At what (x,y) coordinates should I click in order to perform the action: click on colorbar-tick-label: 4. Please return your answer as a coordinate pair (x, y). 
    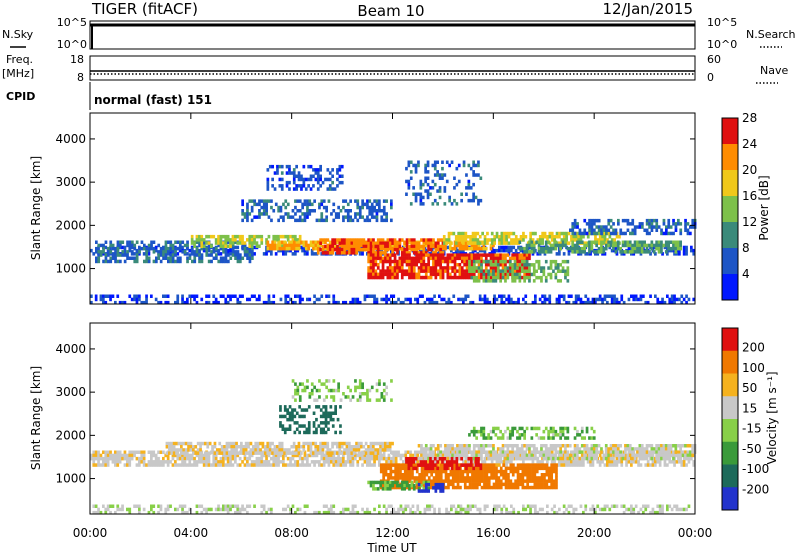
    Looking at the image, I should click on (746, 274).